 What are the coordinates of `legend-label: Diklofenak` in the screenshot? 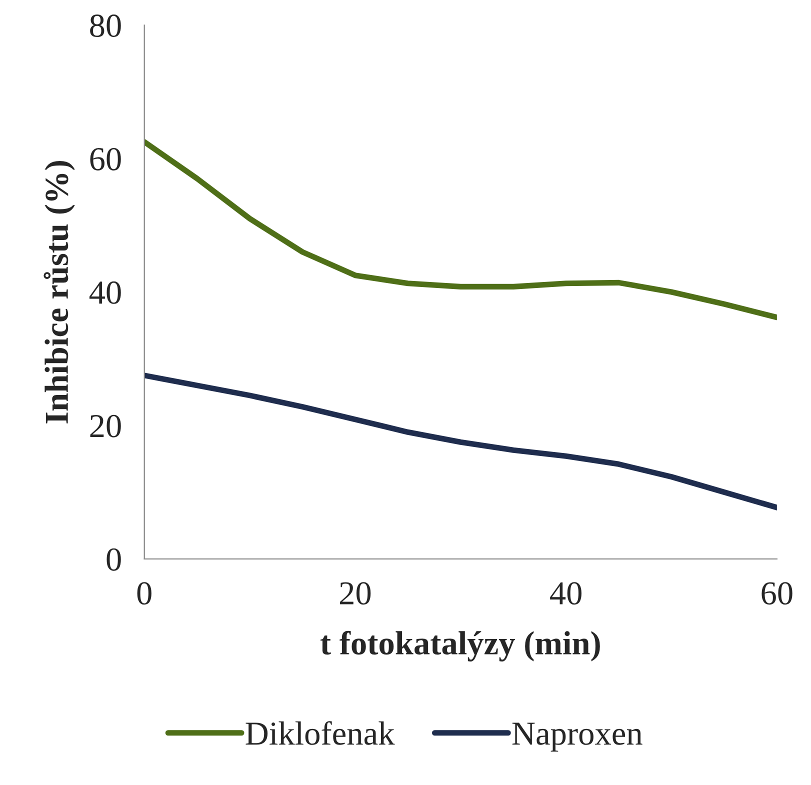 It's located at (320, 733).